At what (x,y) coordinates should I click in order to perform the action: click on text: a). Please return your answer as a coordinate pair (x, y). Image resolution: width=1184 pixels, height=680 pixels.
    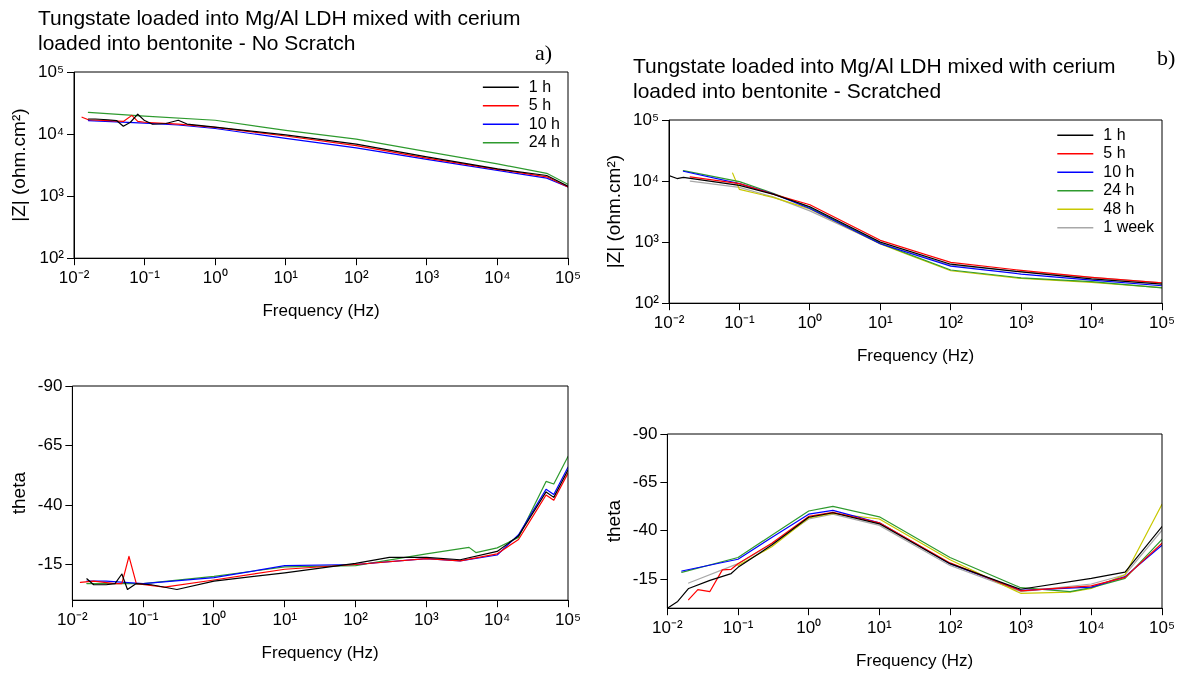
    Looking at the image, I should click on (544, 53).